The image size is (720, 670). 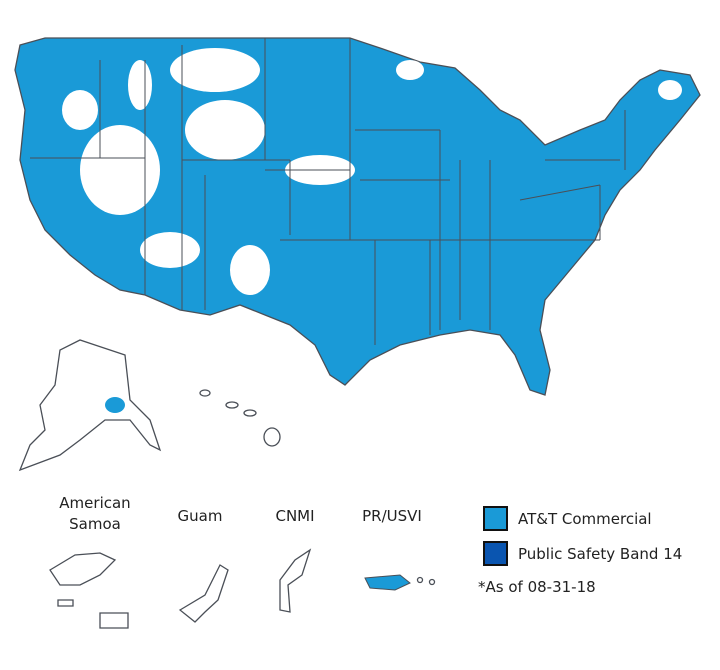 What do you see at coordinates (90, 405) in the screenshot?
I see `alaska` at bounding box center [90, 405].